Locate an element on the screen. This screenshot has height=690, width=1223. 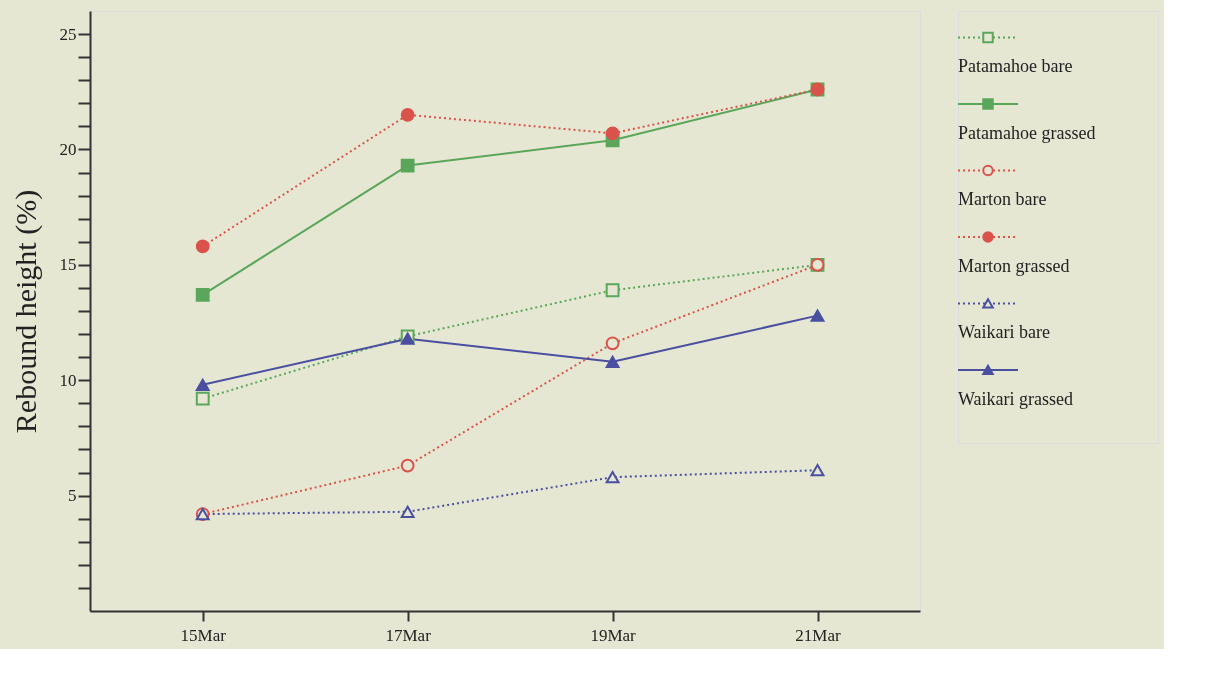
x-tick-label: 17Mar is located at coordinates (408, 635).